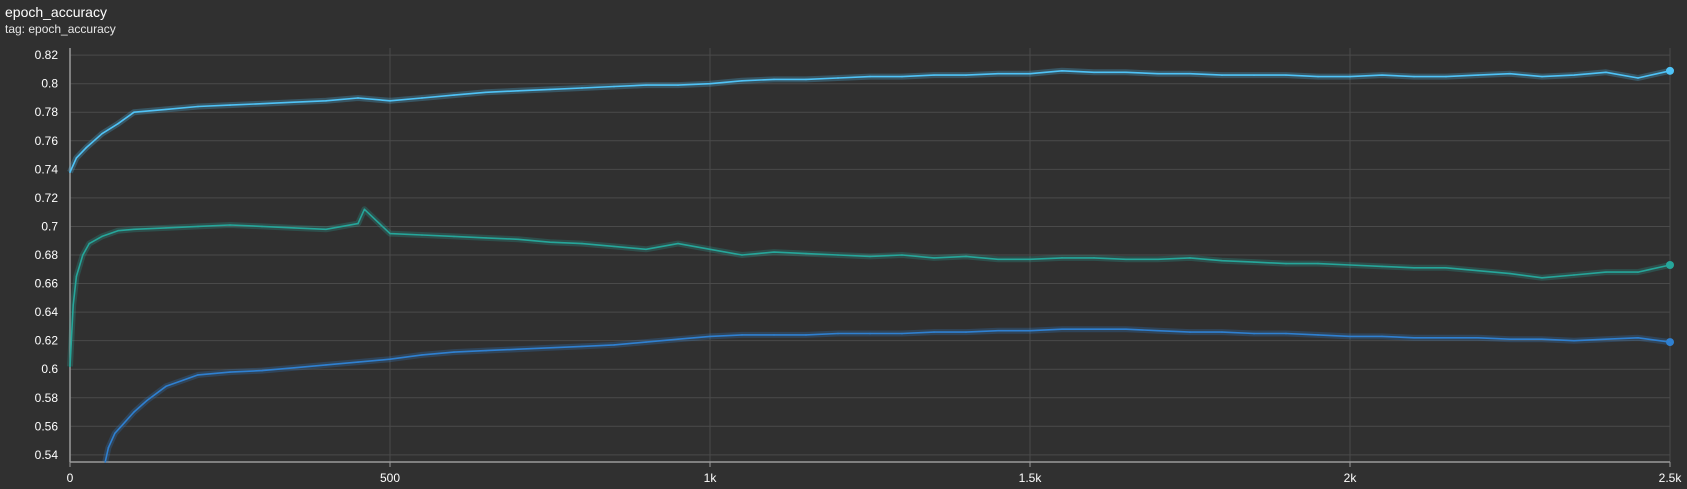 The height and width of the screenshot is (489, 1687). What do you see at coordinates (47, 141) in the screenshot?
I see `y-tick-label: 0.76` at bounding box center [47, 141].